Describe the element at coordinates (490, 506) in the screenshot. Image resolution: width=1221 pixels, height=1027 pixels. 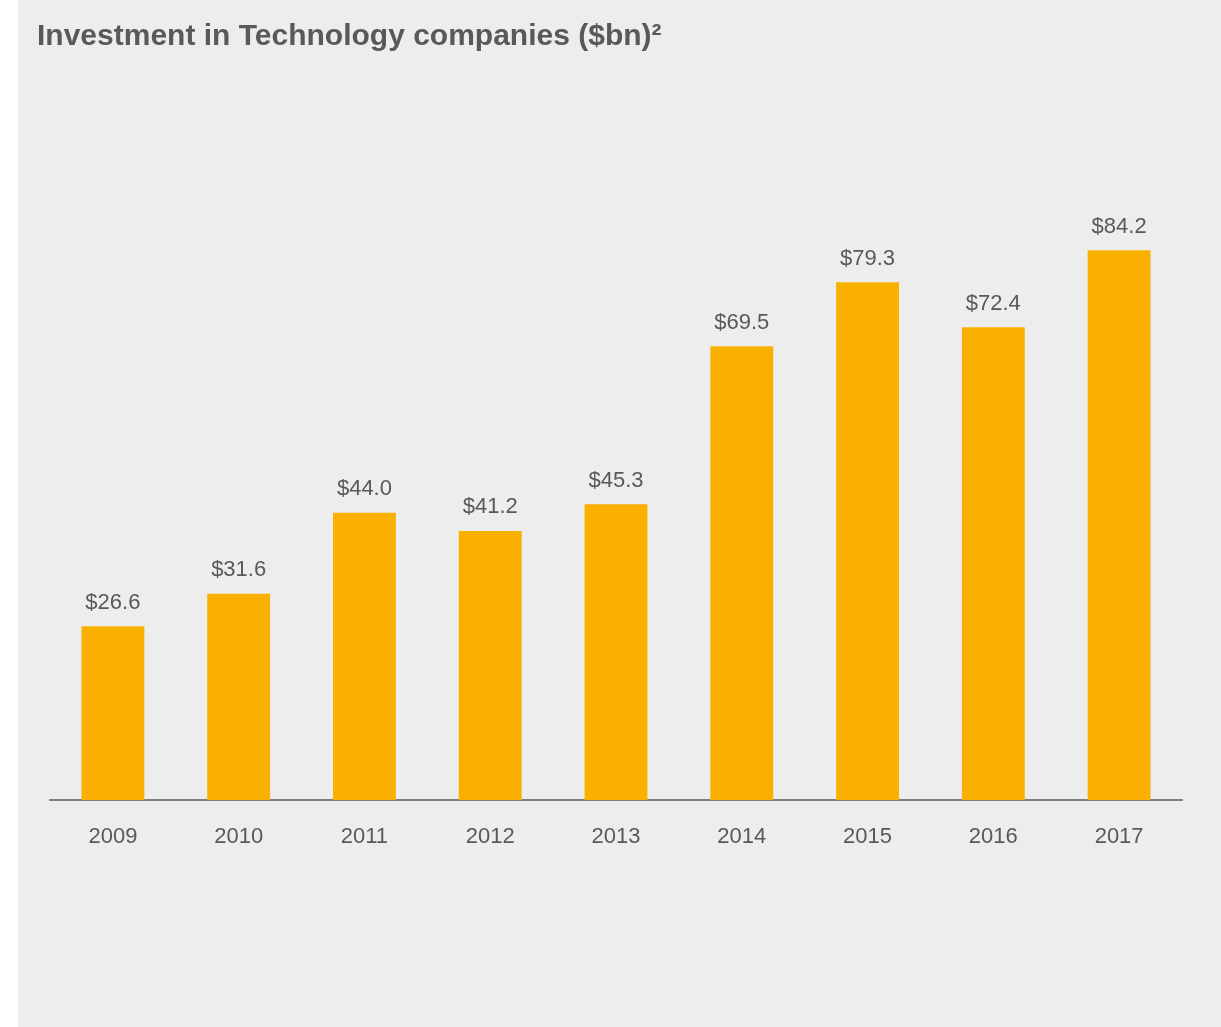
I see `data-label: $41.2` at that location.